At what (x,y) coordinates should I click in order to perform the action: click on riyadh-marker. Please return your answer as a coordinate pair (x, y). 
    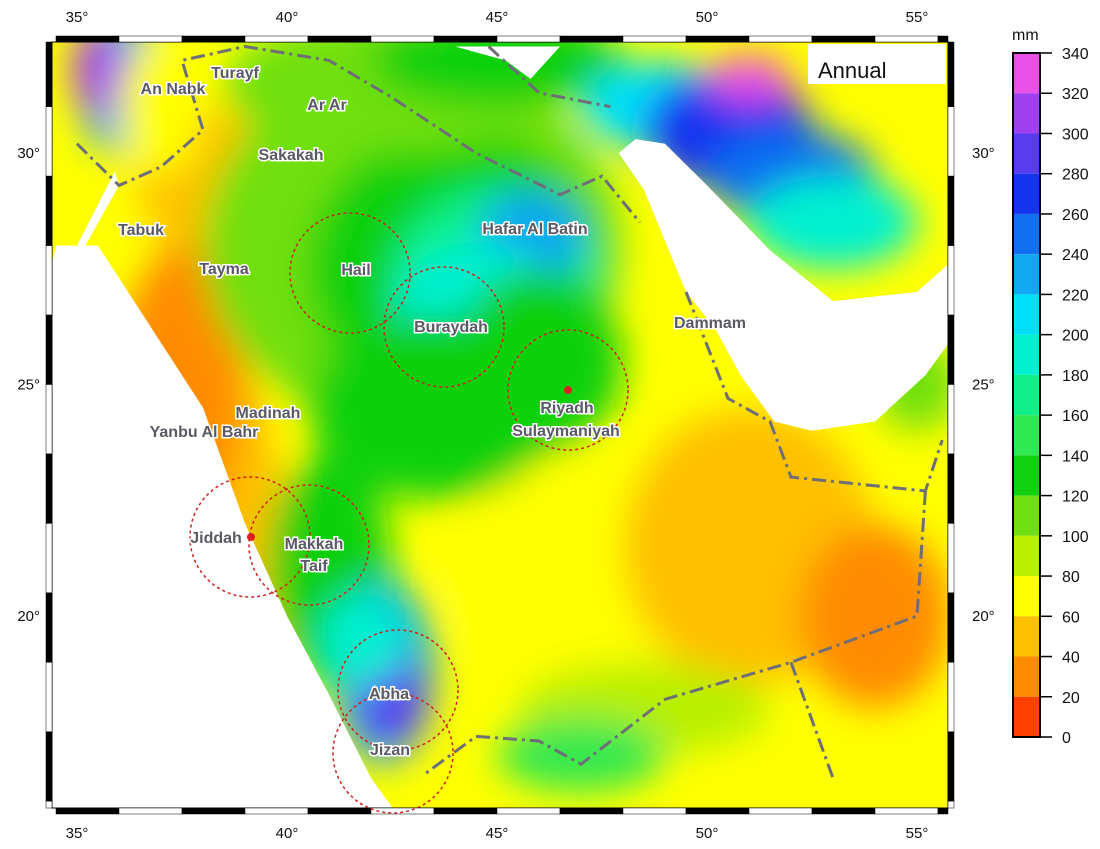
    Looking at the image, I should click on (568, 390).